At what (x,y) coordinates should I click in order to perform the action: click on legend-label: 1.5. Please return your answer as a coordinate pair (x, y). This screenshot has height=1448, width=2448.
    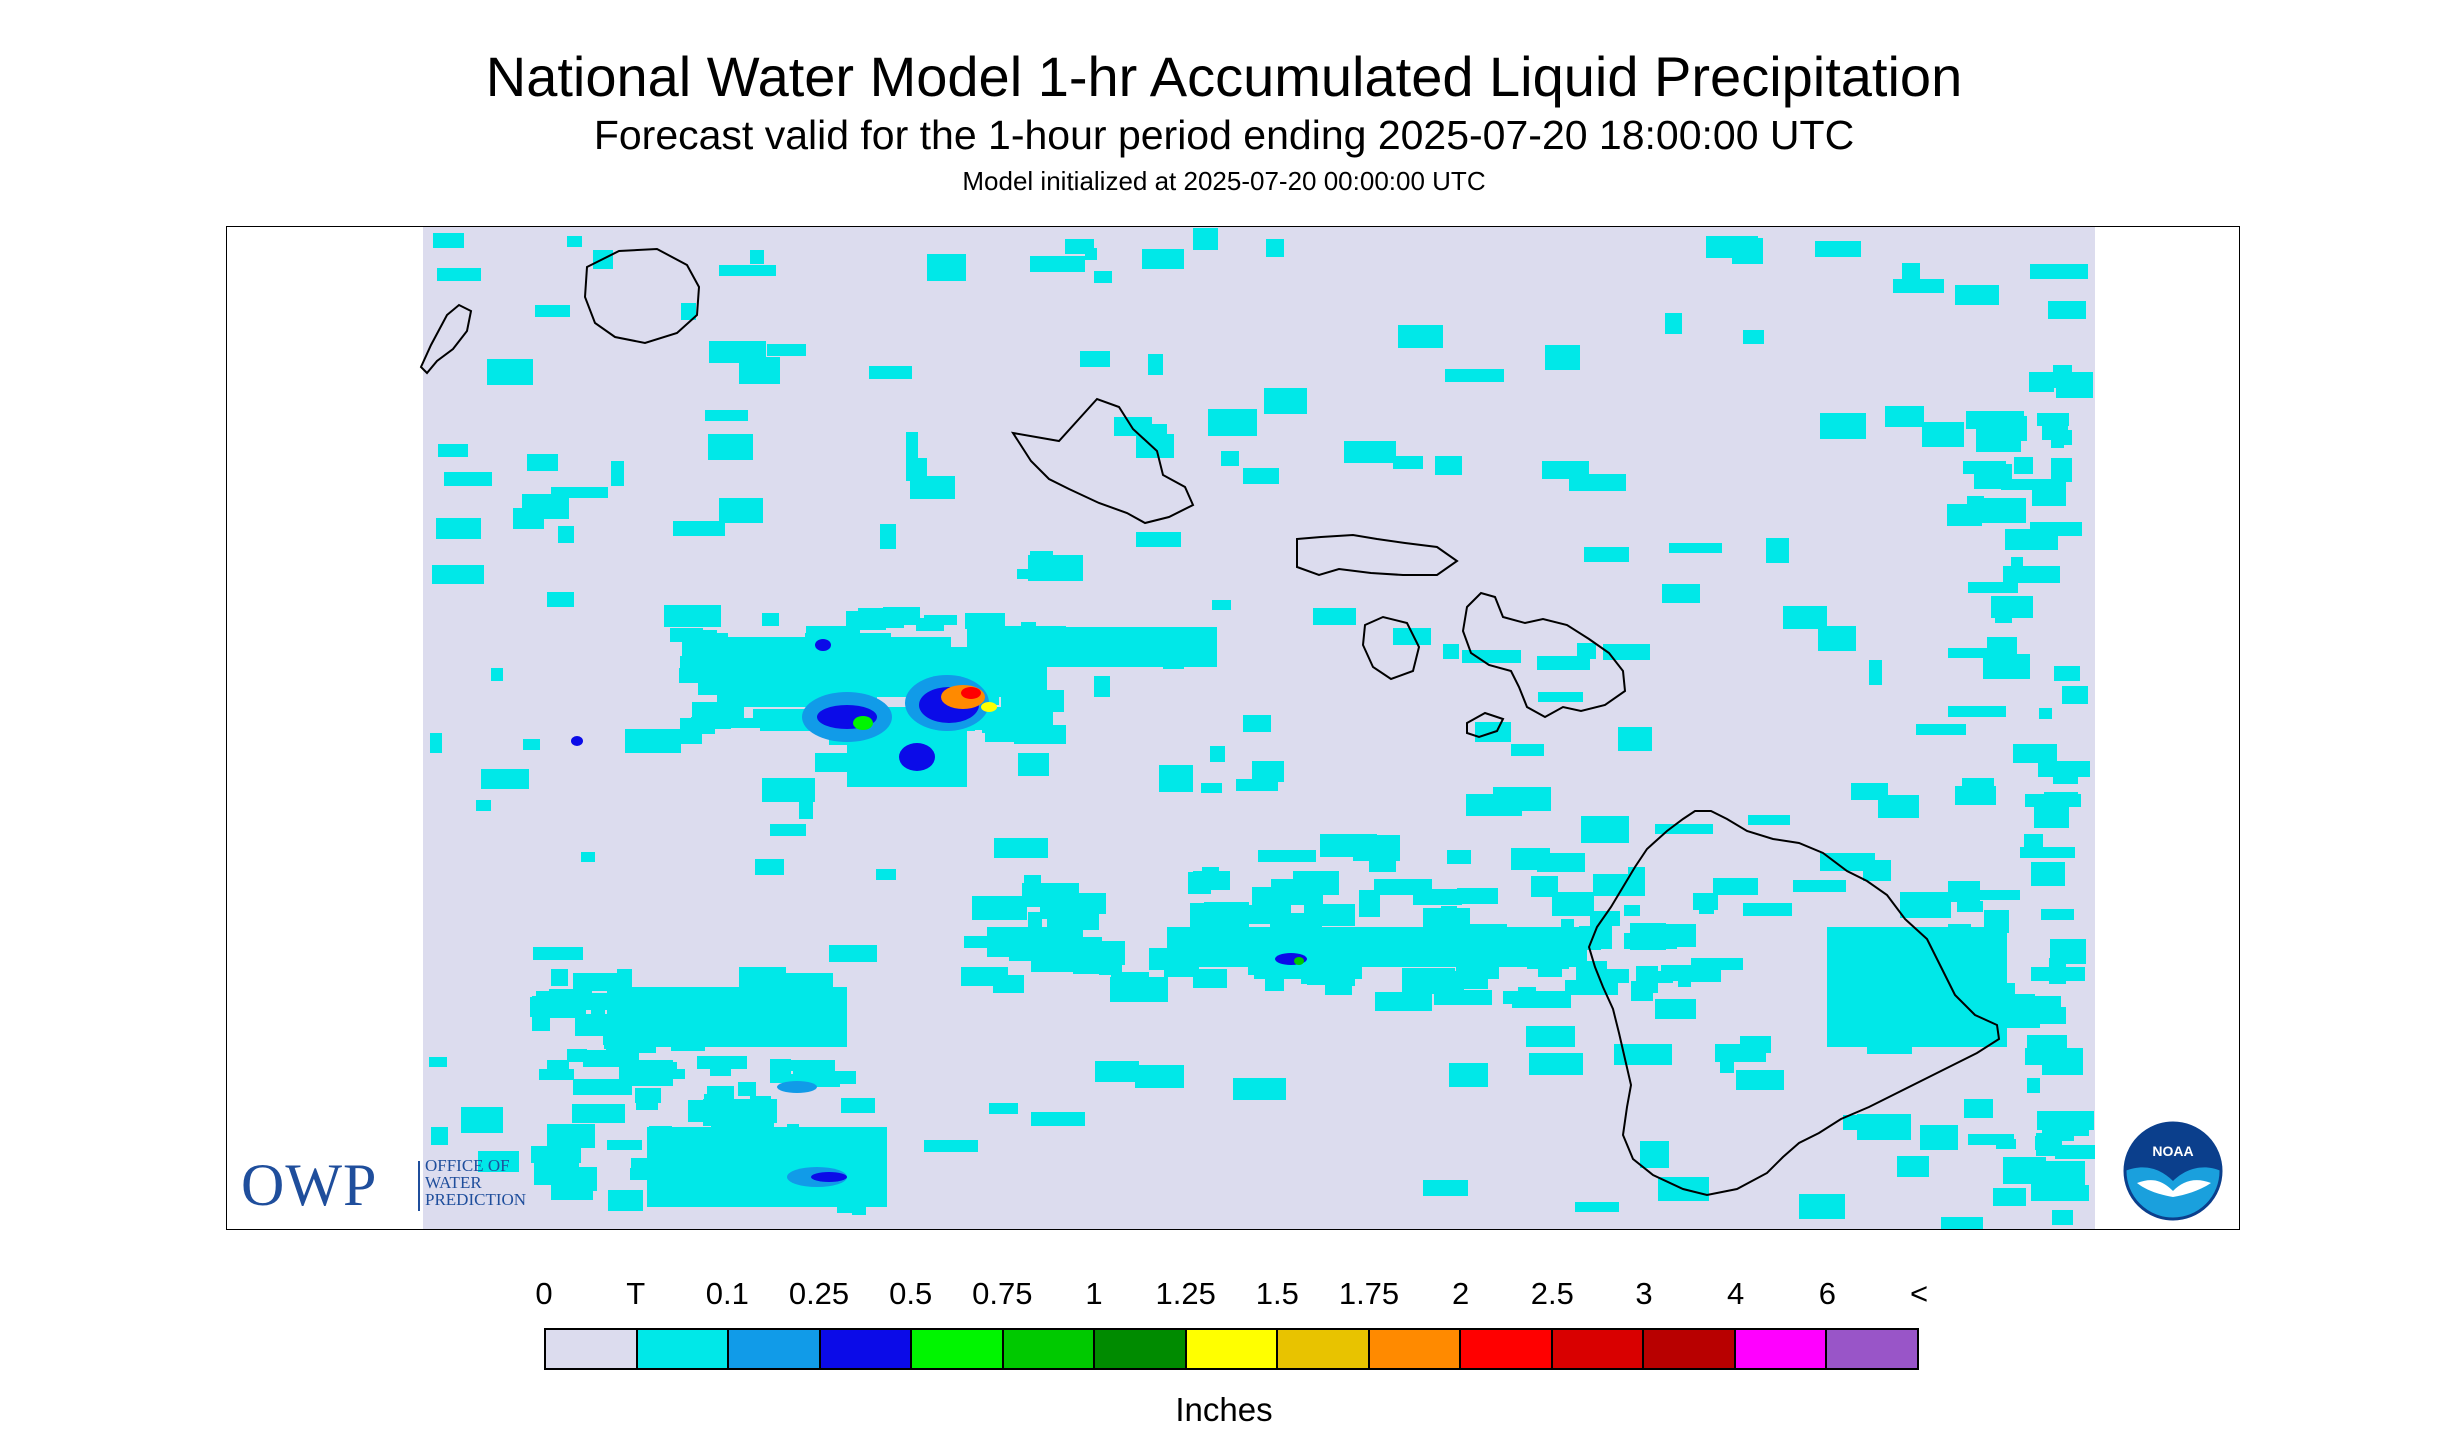
    Looking at the image, I should click on (1277, 1293).